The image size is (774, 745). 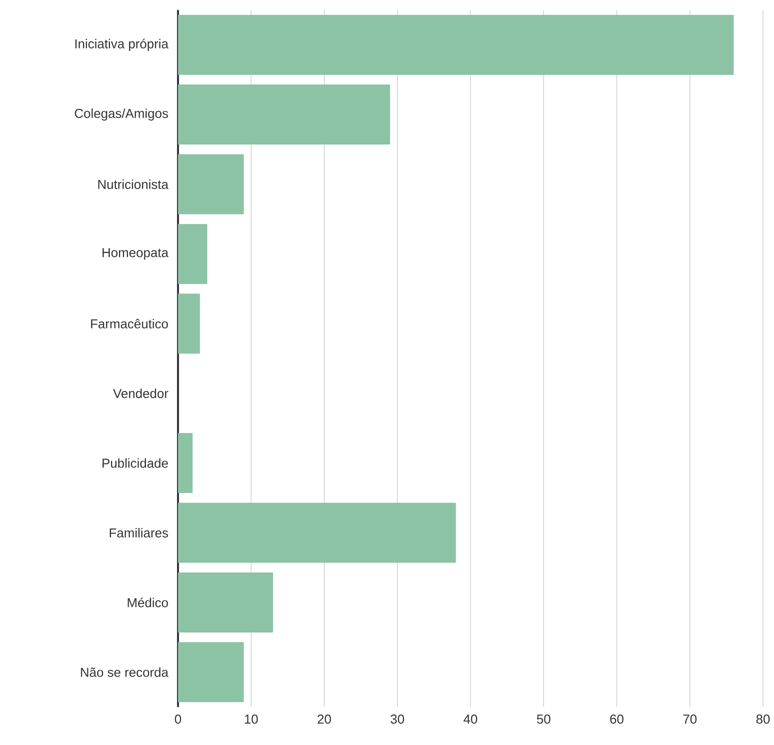 What do you see at coordinates (121, 114) in the screenshot?
I see `y-tick-label: Colegas/Amigos` at bounding box center [121, 114].